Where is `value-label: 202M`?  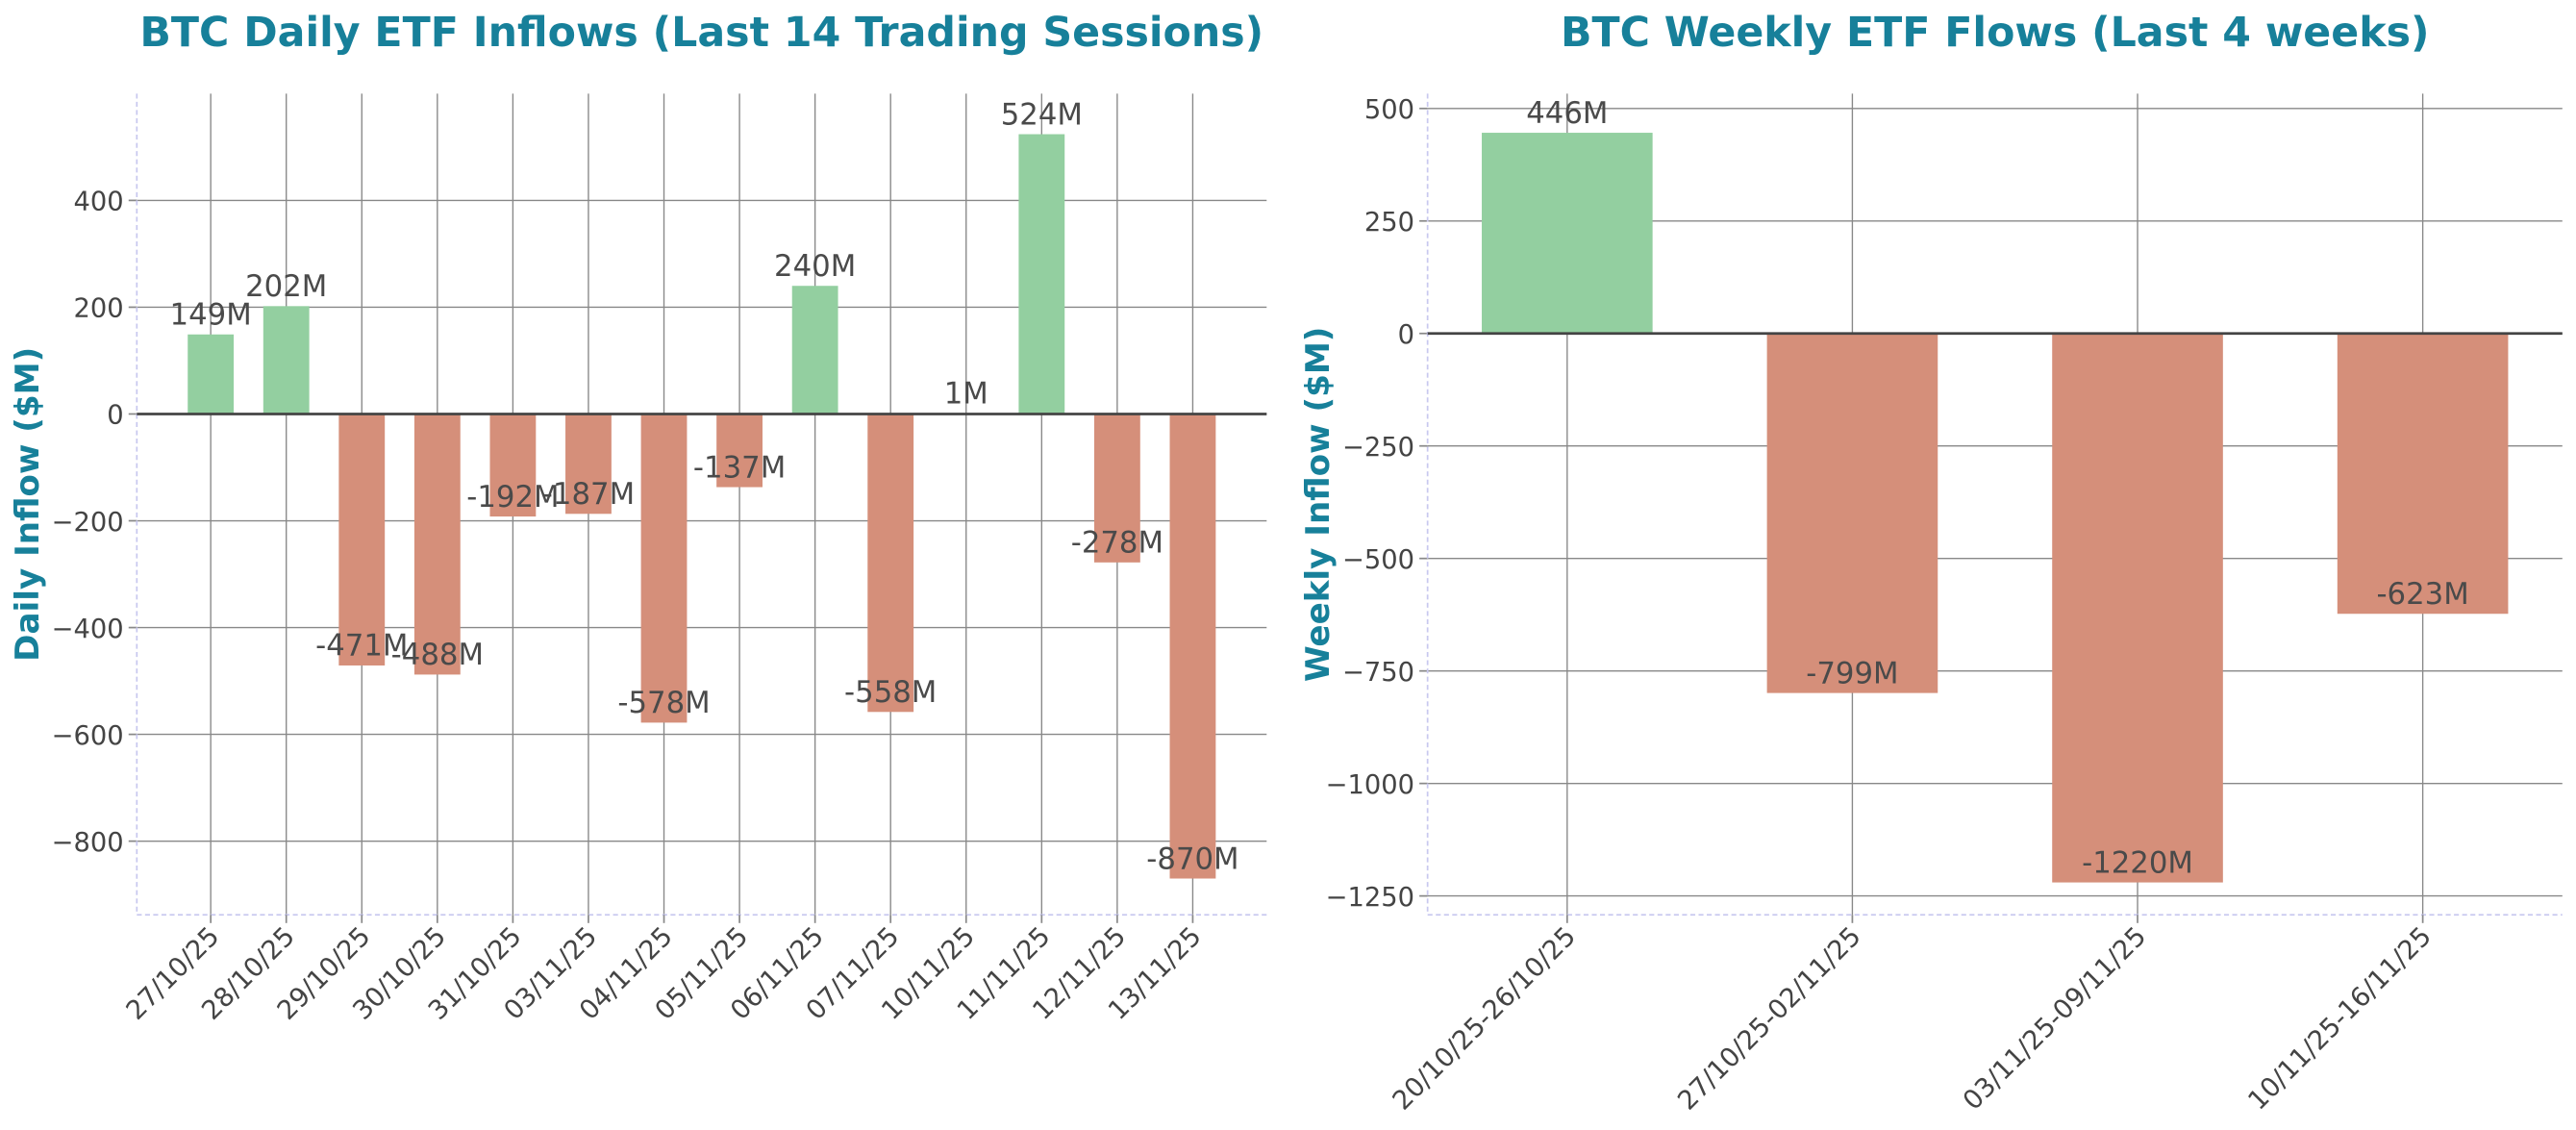 value-label: 202M is located at coordinates (286, 286).